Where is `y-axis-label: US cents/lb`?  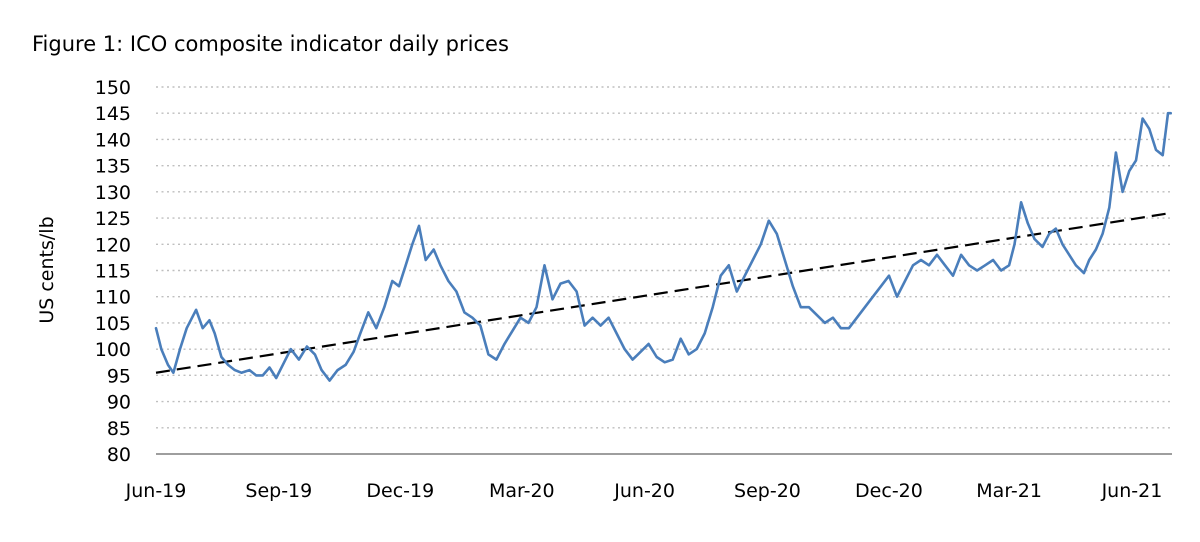 y-axis-label: US cents/lb is located at coordinates (47, 269).